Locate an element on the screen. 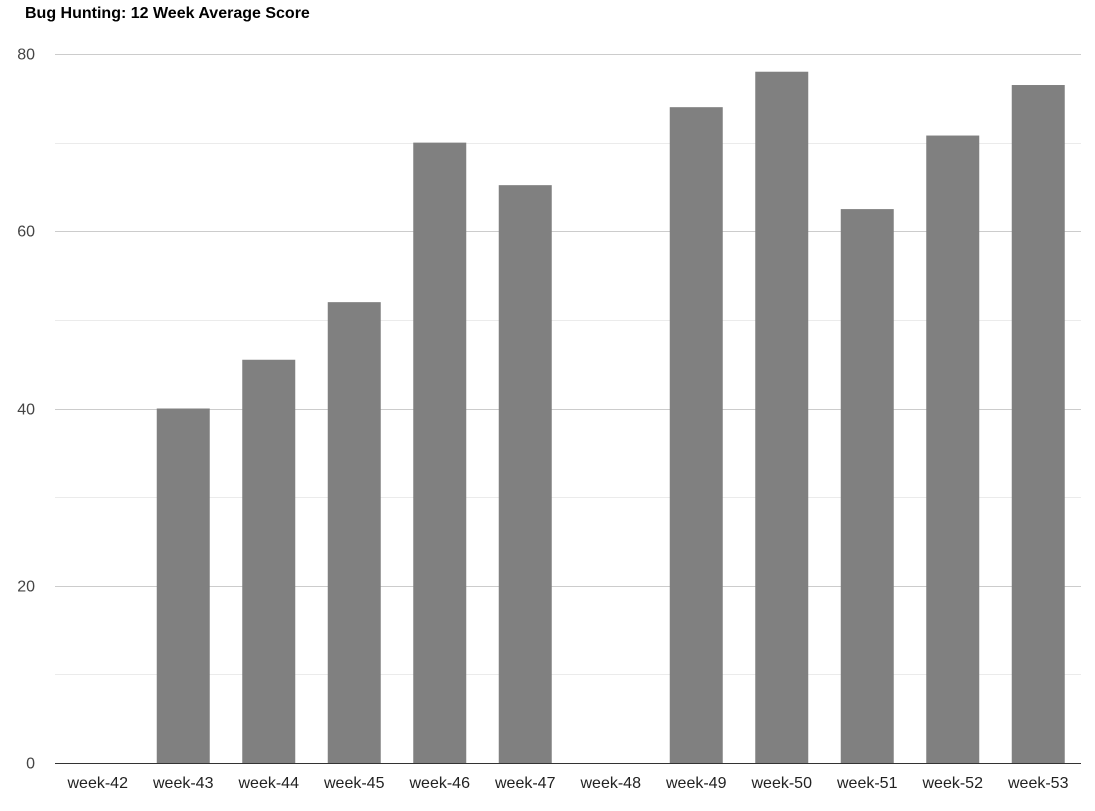 This screenshot has width=1095, height=811. y-tick-label: 80 is located at coordinates (26, 55).